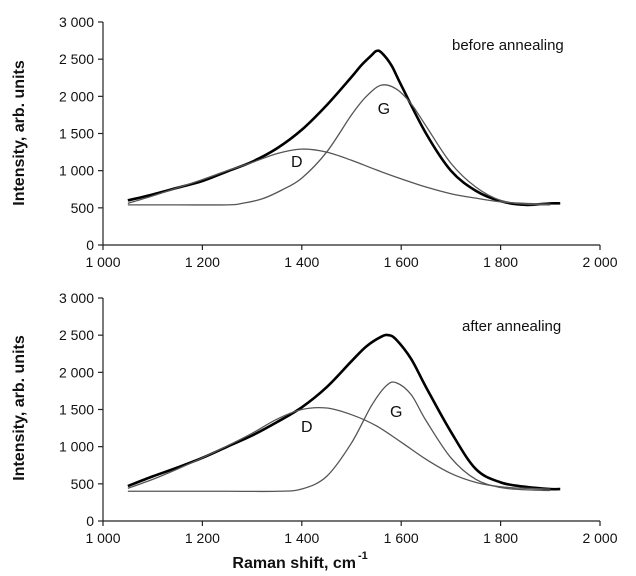 The image size is (636, 576). Describe the element at coordinates (363, 556) in the screenshot. I see `x-axis-label-superscript: -1` at that location.